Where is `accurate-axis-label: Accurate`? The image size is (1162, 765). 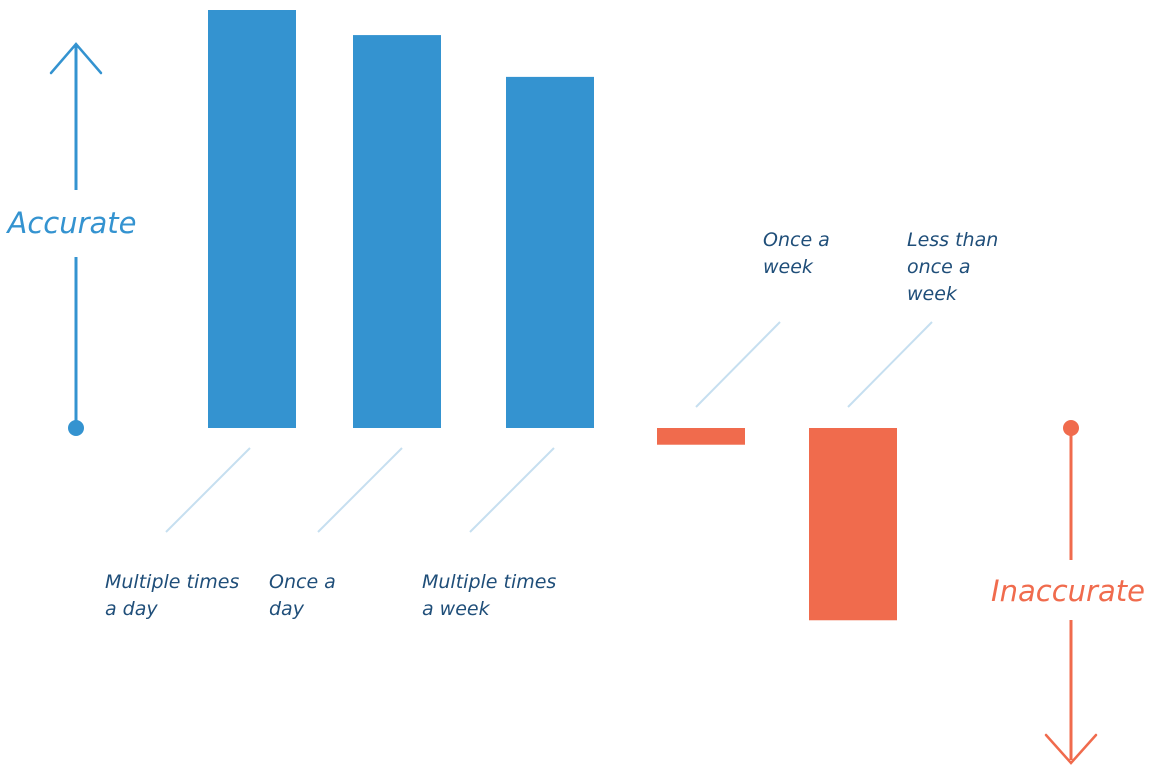
accurate-axis-label: Accurate is located at coordinates (70, 223).